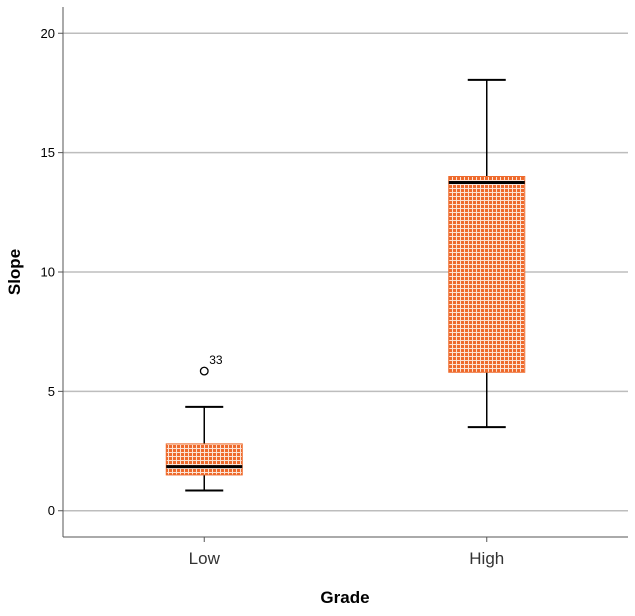 Image resolution: width=635 pixels, height=616 pixels. I want to click on y-tick-label: 15, so click(48, 152).